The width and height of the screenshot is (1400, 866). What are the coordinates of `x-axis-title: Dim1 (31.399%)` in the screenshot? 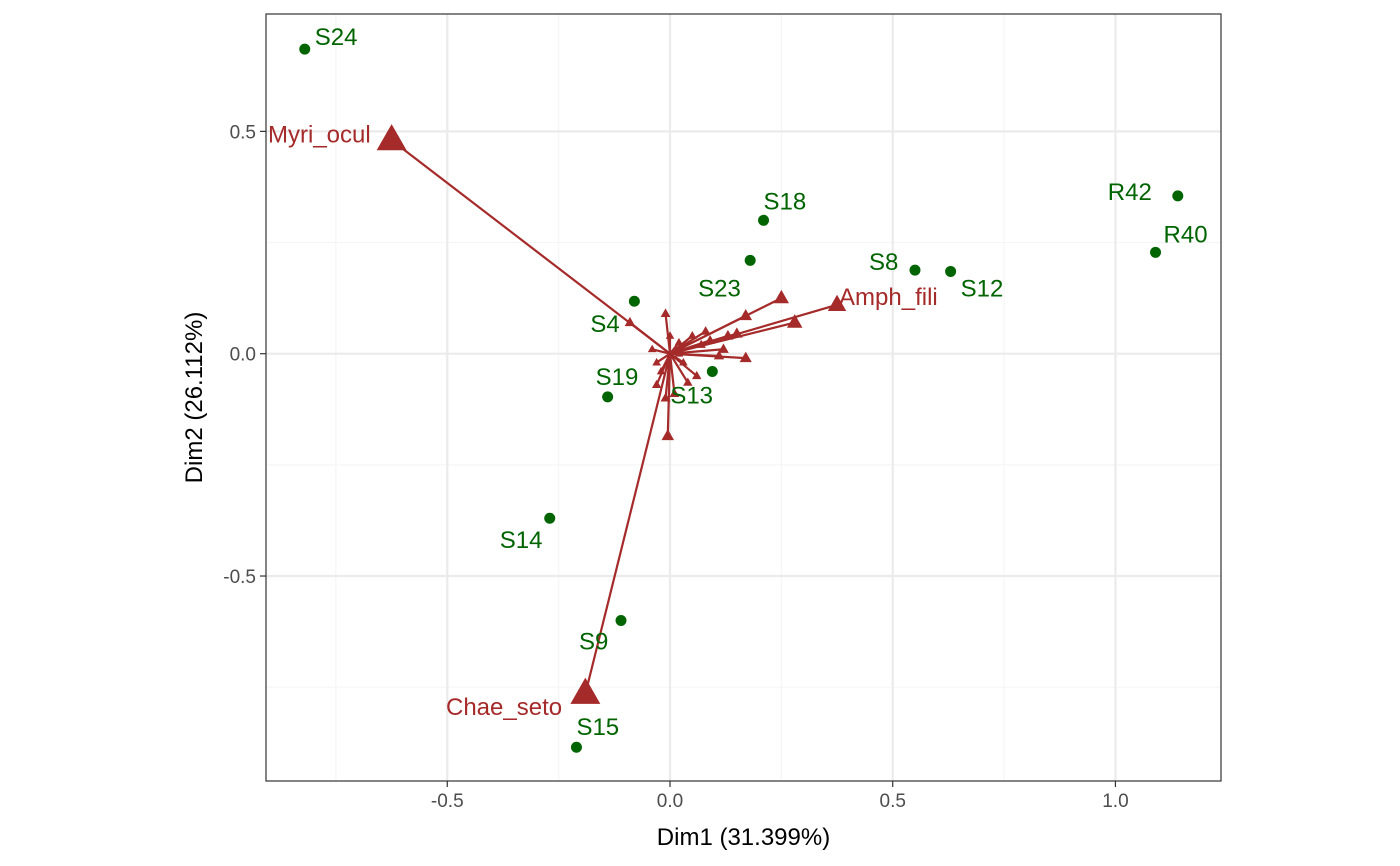 It's located at (743, 837).